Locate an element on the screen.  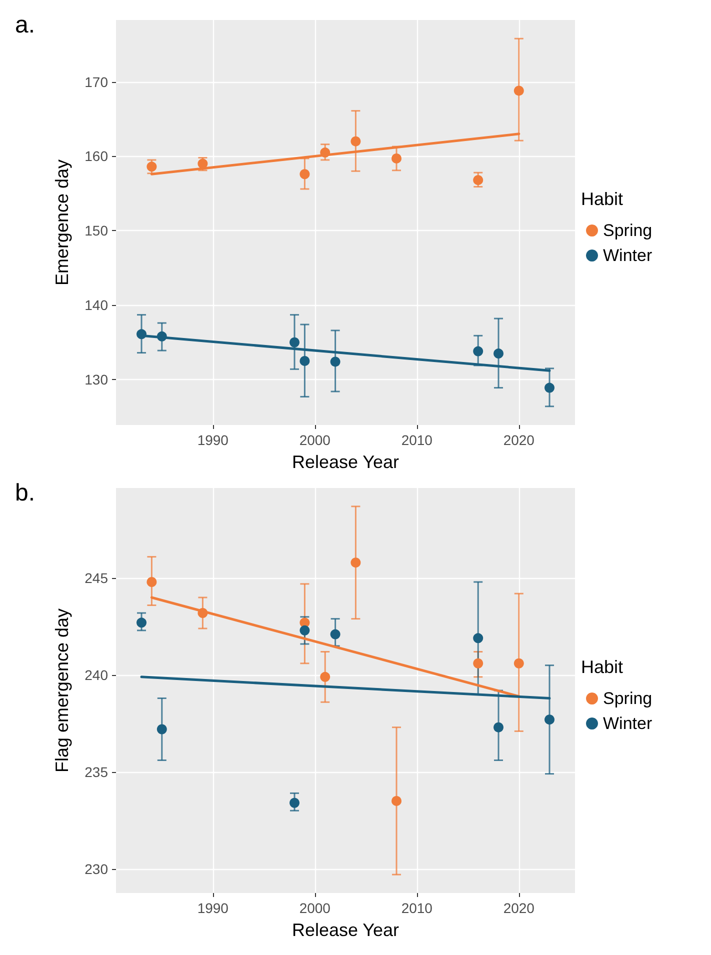
y-axis-title: Flag emergence day is located at coordinates (62, 690).